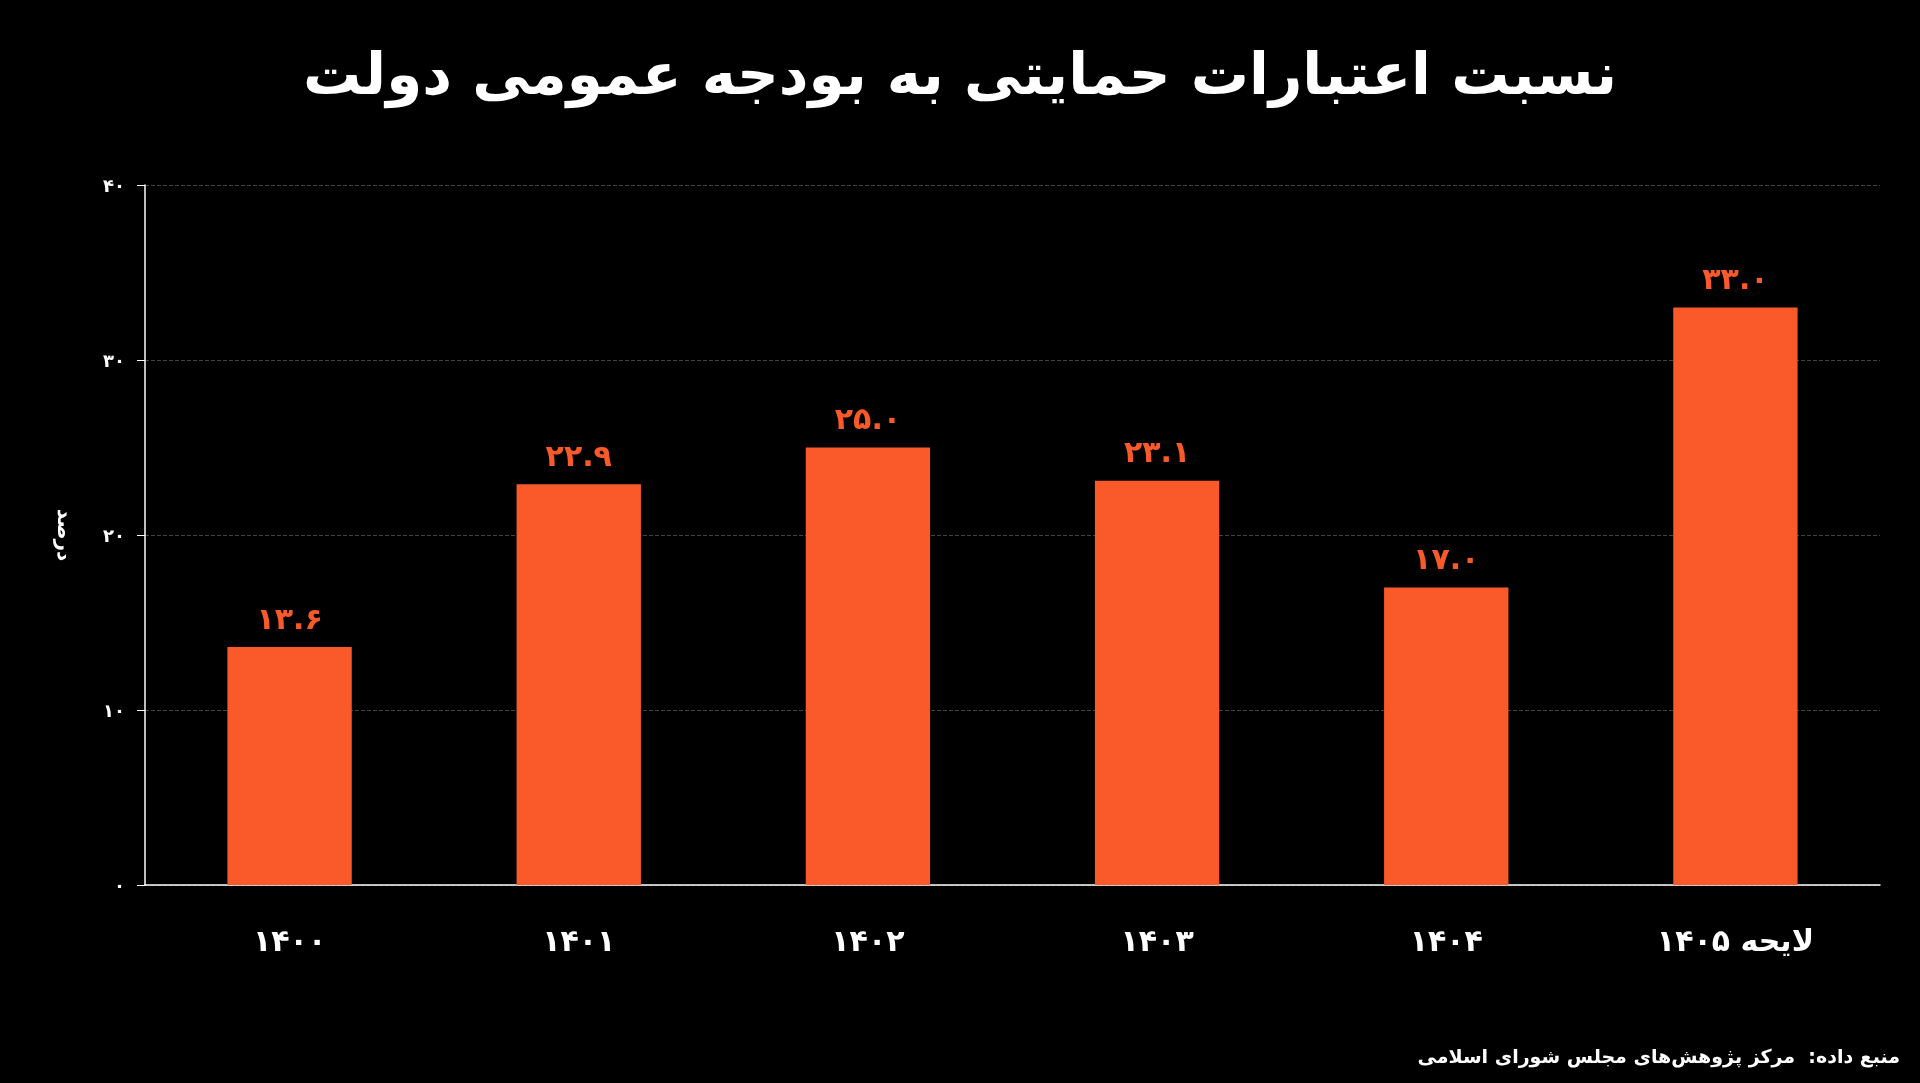 This screenshot has height=1083, width=1920. I want to click on x-tick-label: لایحه ۱۴۰۵, so click(1735, 940).